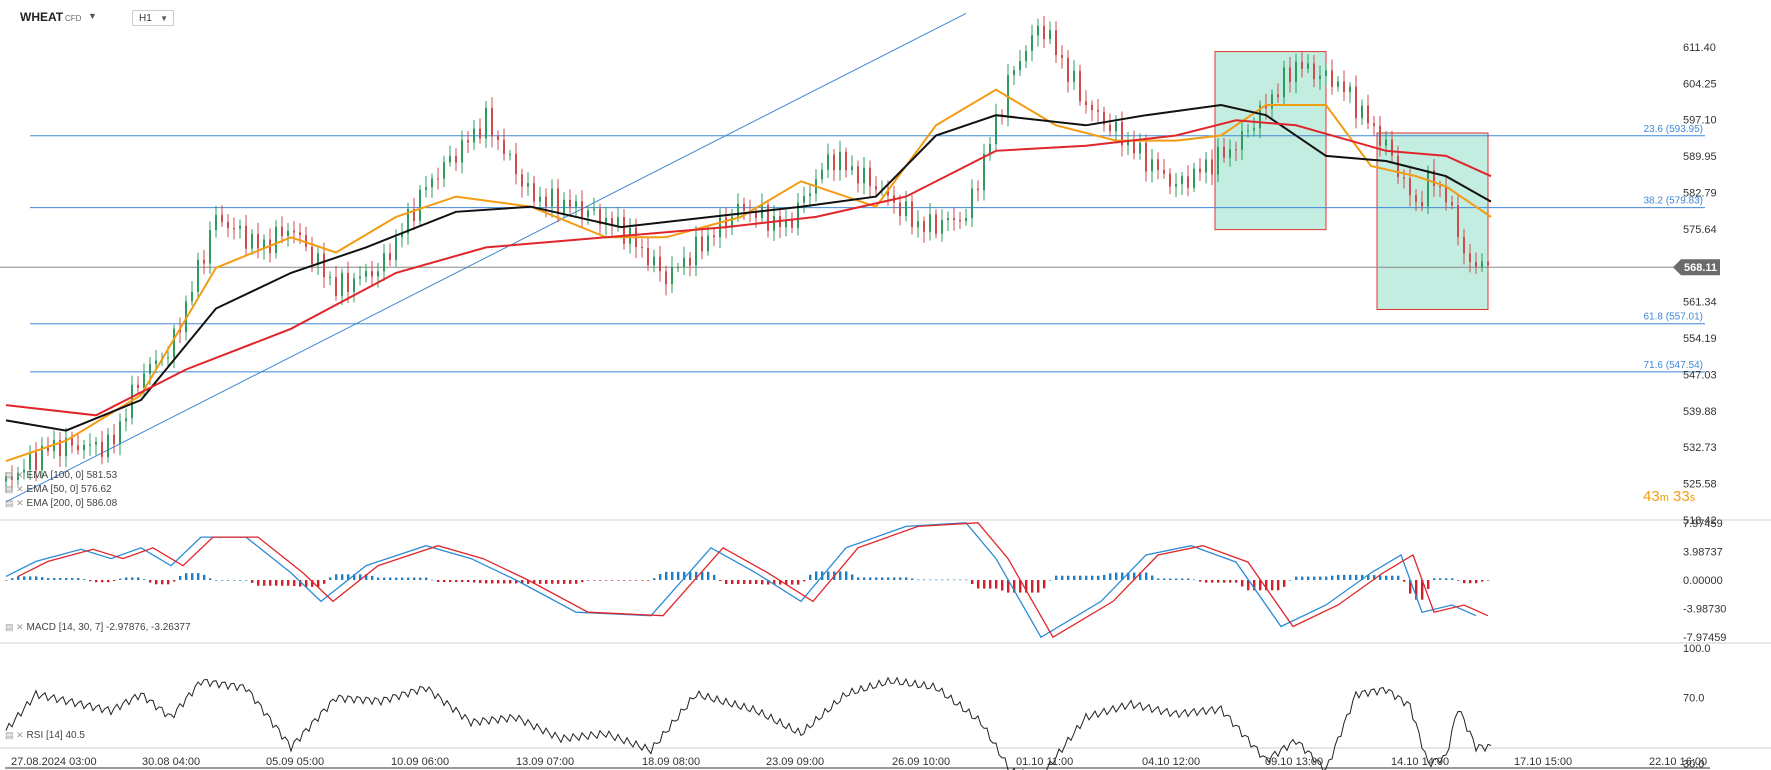 This screenshot has height=770, width=1771. Describe the element at coordinates (58, 489) in the screenshot. I see `legend-ema50: ▤ ✕ EMA [50, 0] 576.62` at that location.